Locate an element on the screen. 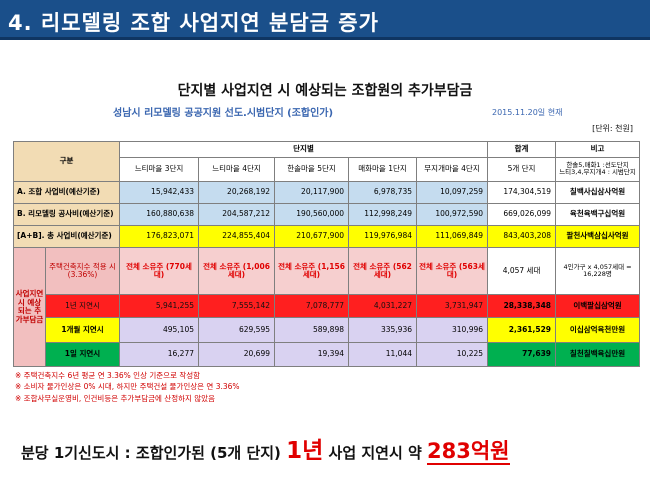  cell-value: 629,595 is located at coordinates (236, 330).